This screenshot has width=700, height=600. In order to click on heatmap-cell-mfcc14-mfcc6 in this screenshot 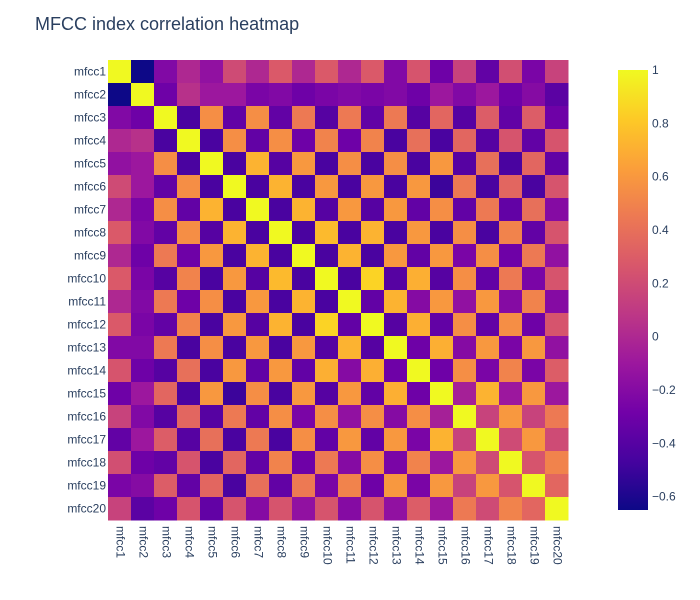, I will do `click(235, 371)`.